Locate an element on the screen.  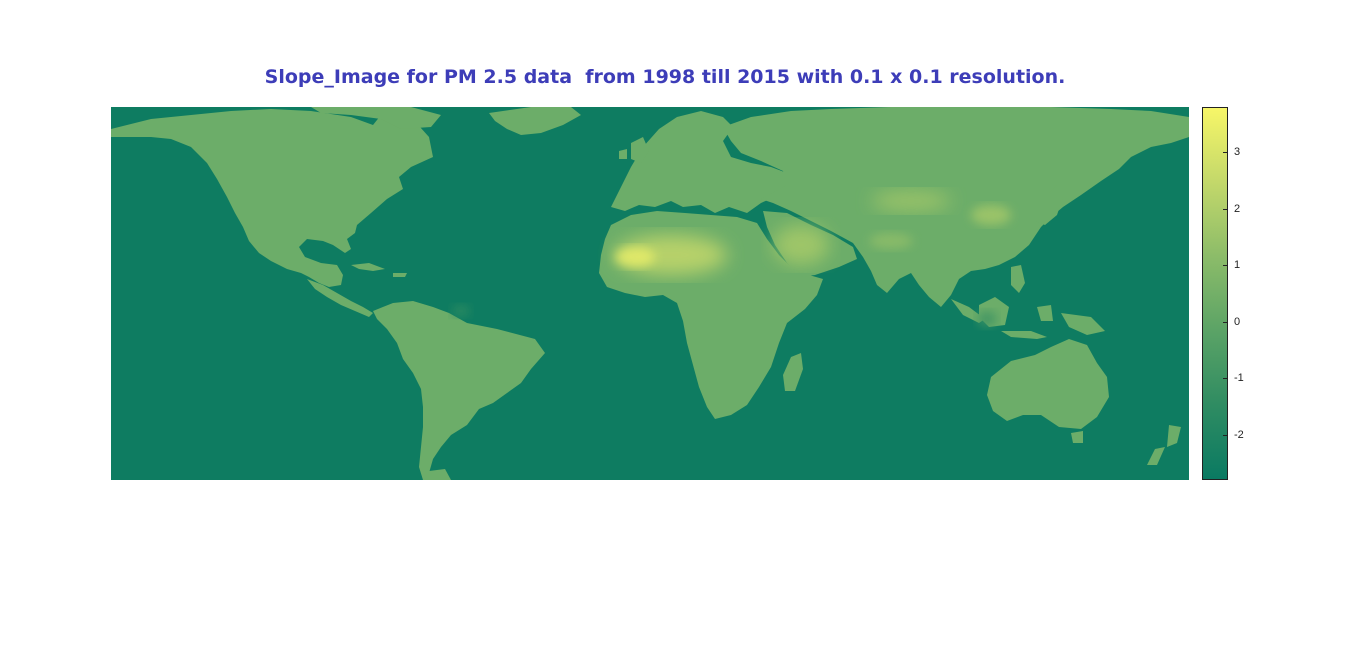
colorbar-tick-label: 2 is located at coordinates (1237, 208).